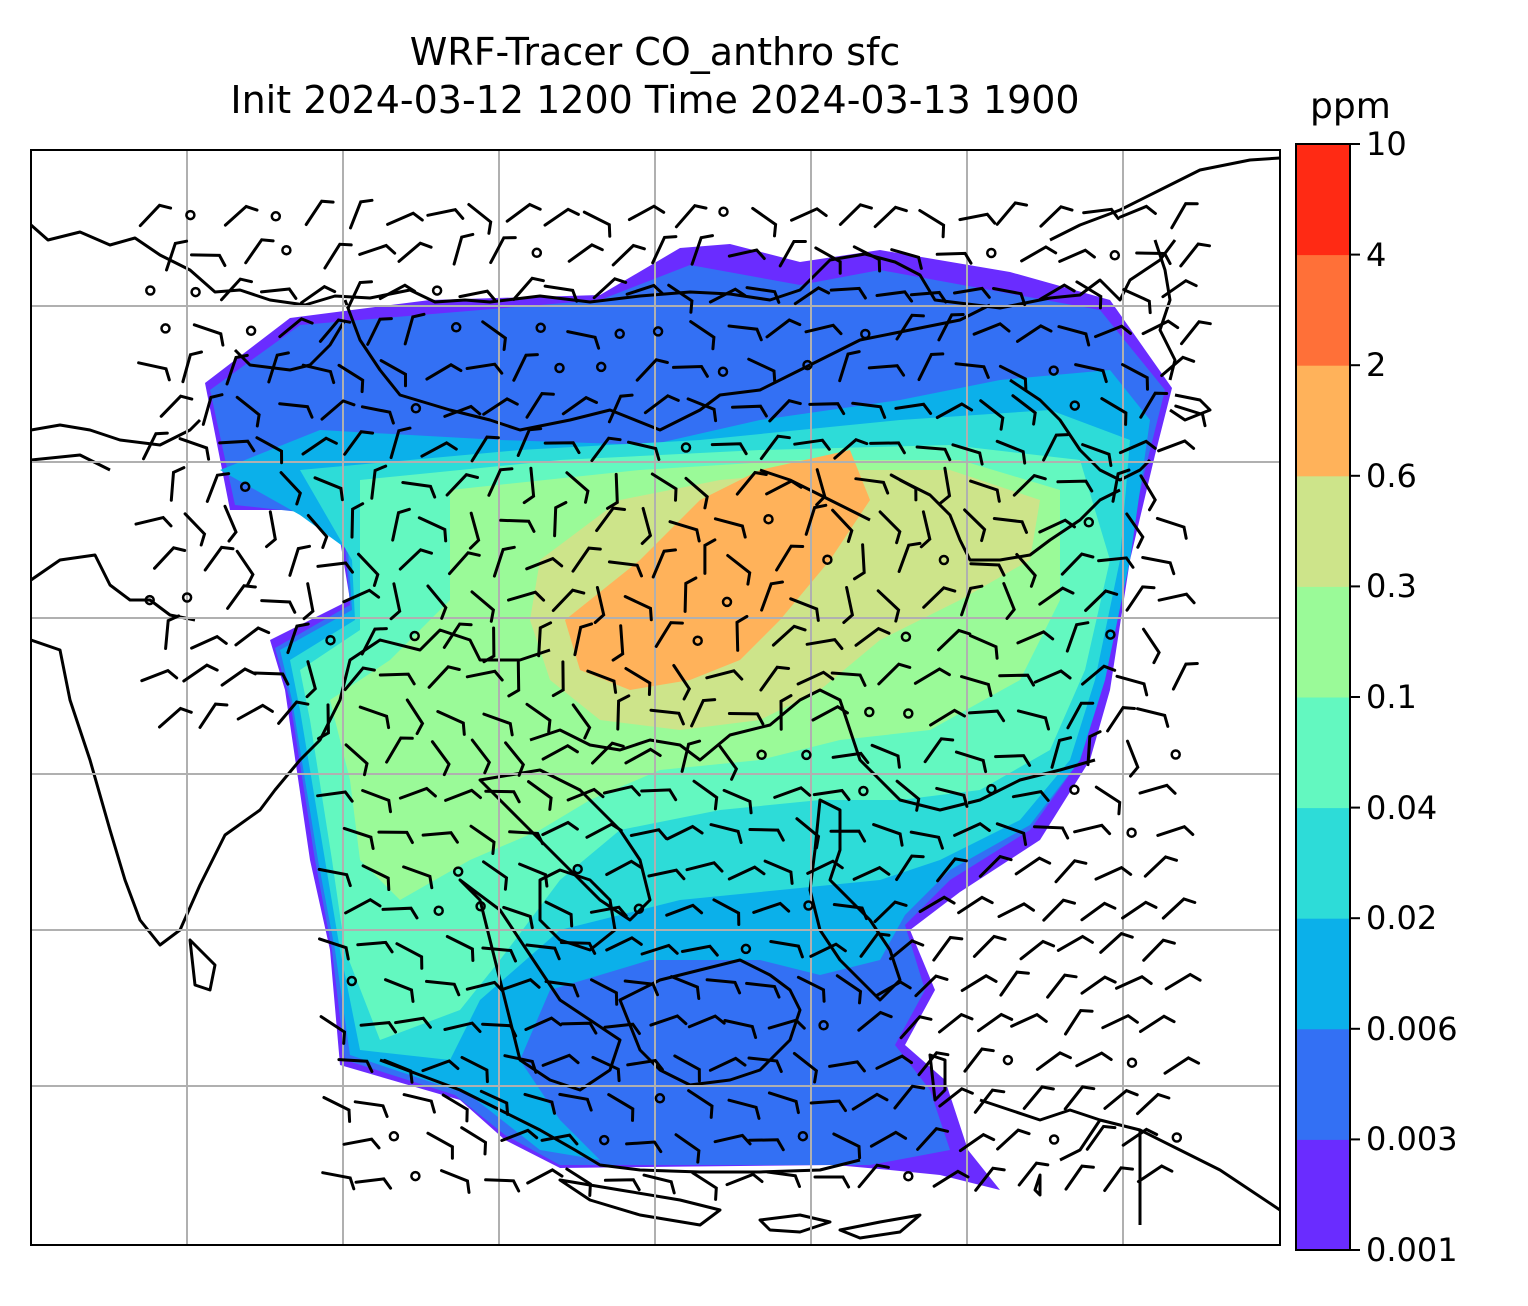 This screenshot has height=1306, width=1528. Describe the element at coordinates (1391, 697) in the screenshot. I see `colorbar-tick-label: 0.1` at that location.